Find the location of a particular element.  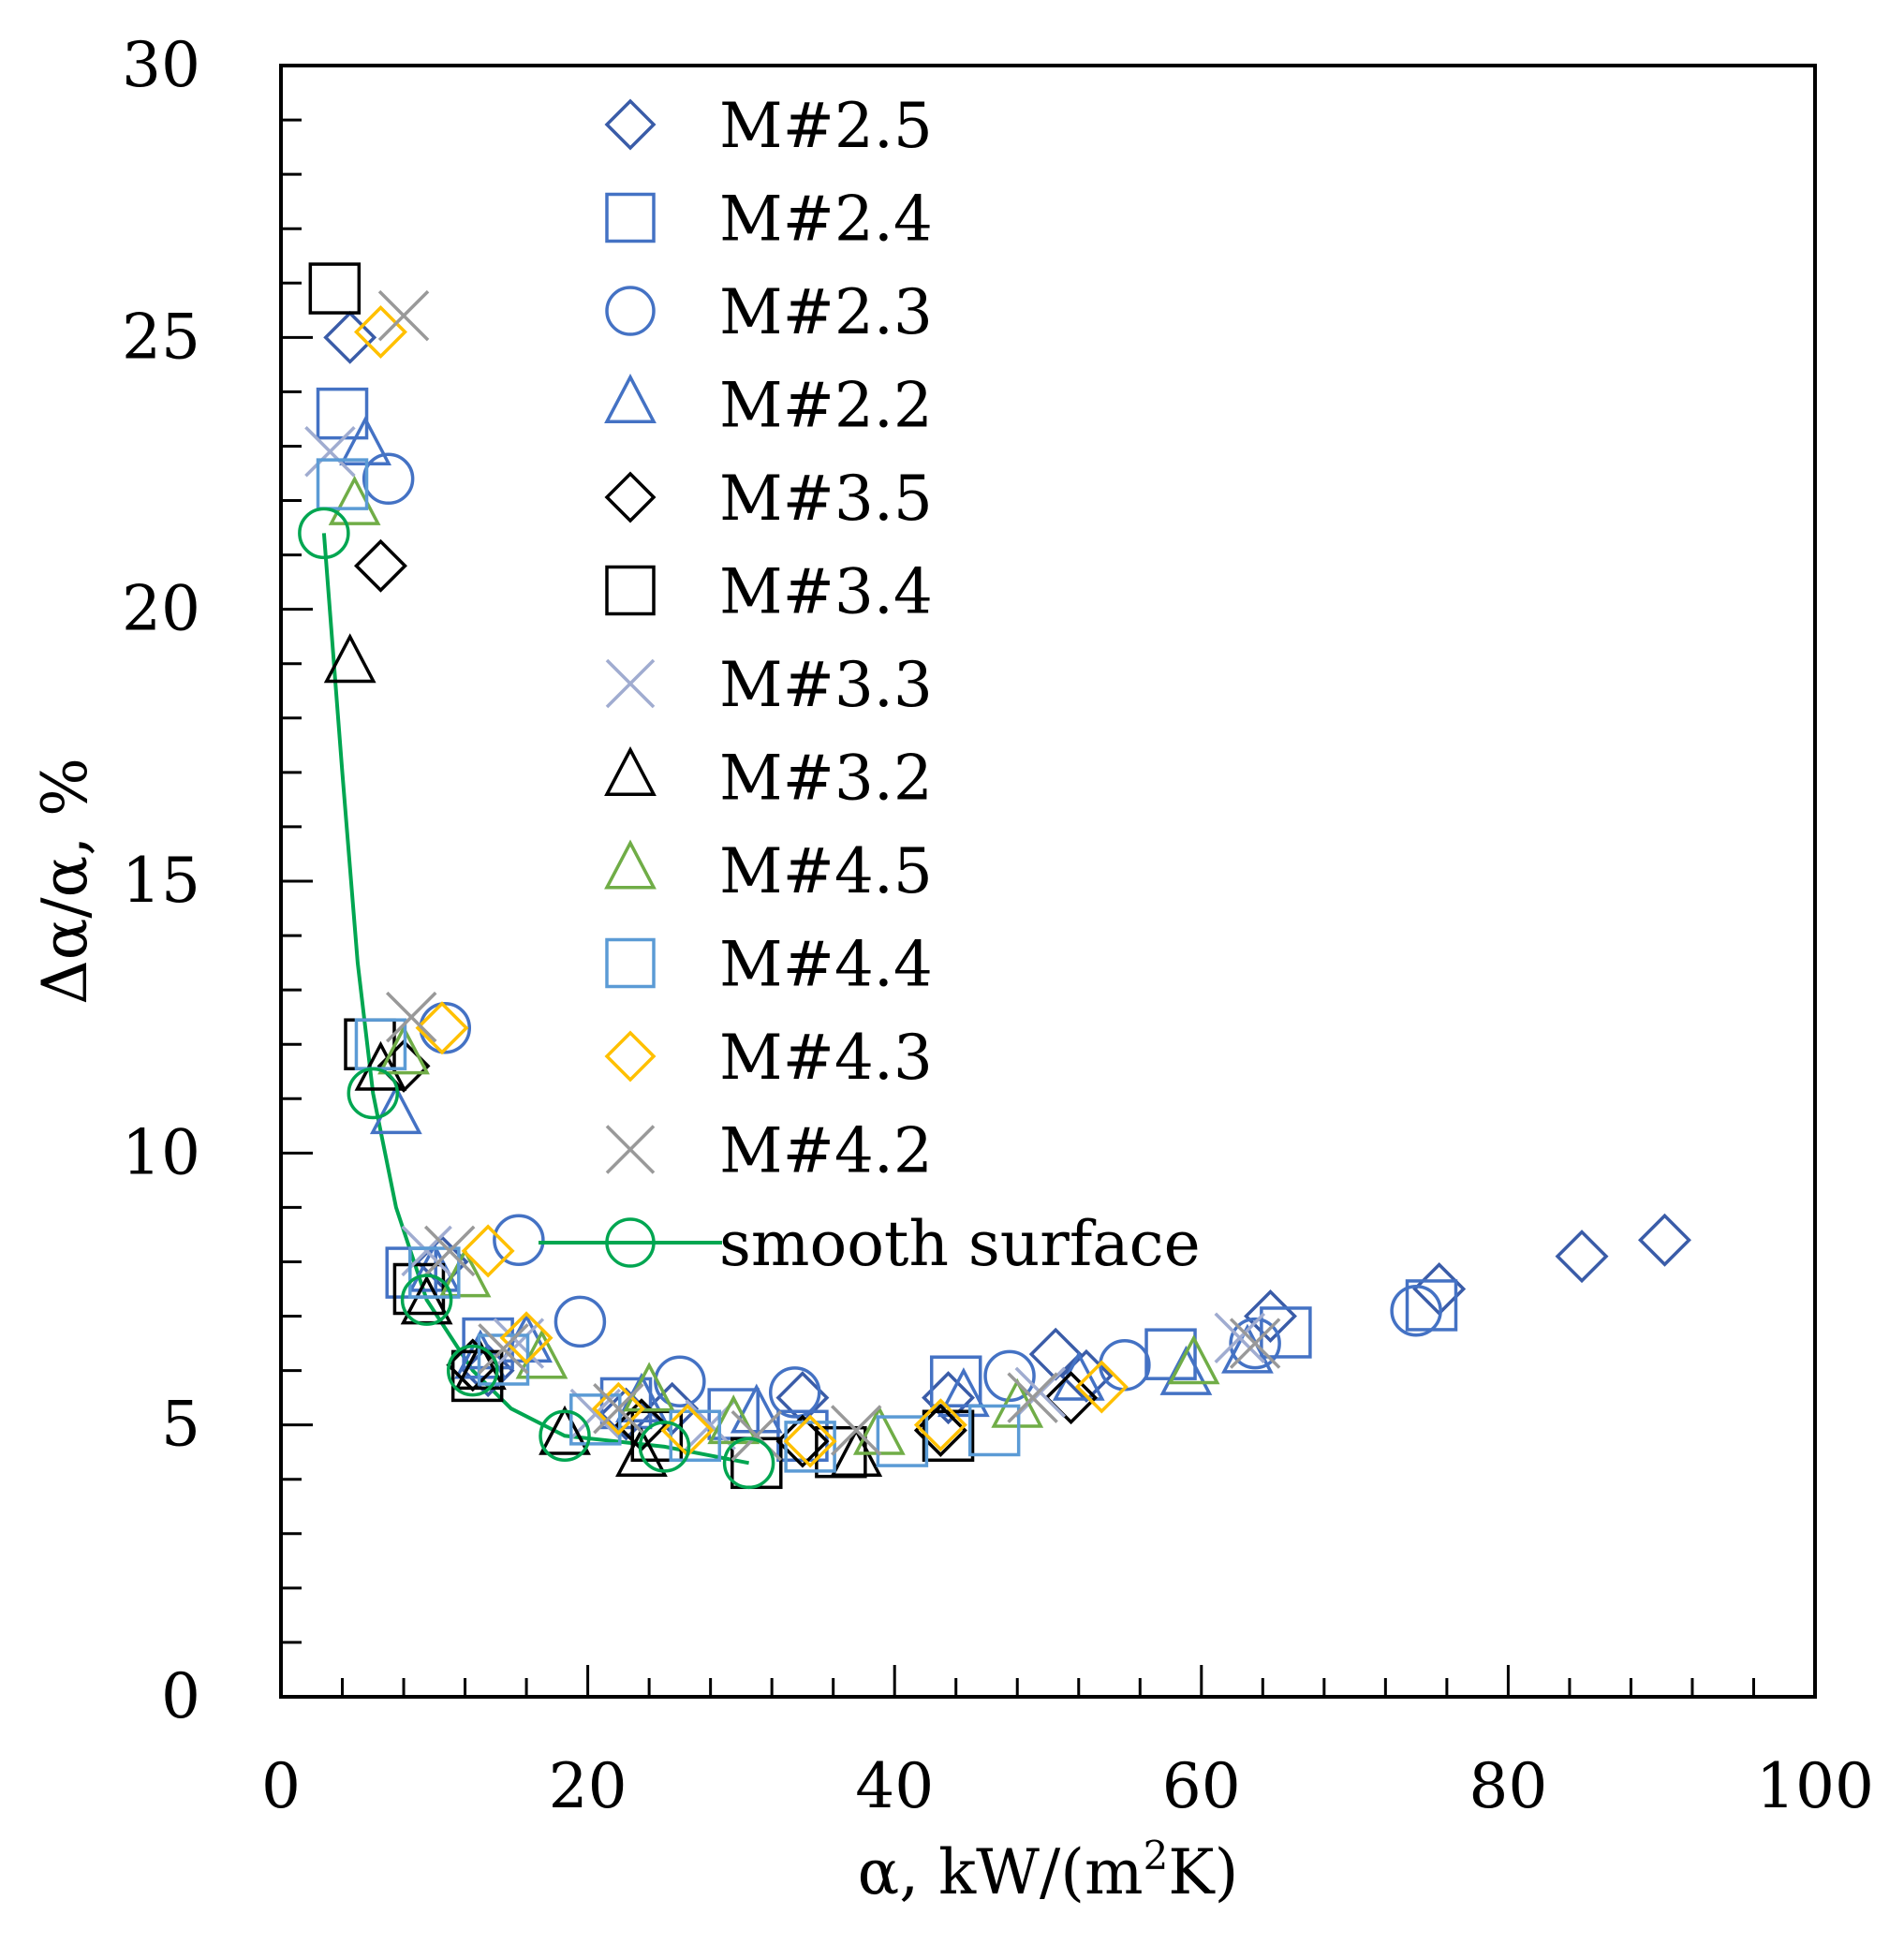

legend-marker-stroke is located at coordinates (630, 684).